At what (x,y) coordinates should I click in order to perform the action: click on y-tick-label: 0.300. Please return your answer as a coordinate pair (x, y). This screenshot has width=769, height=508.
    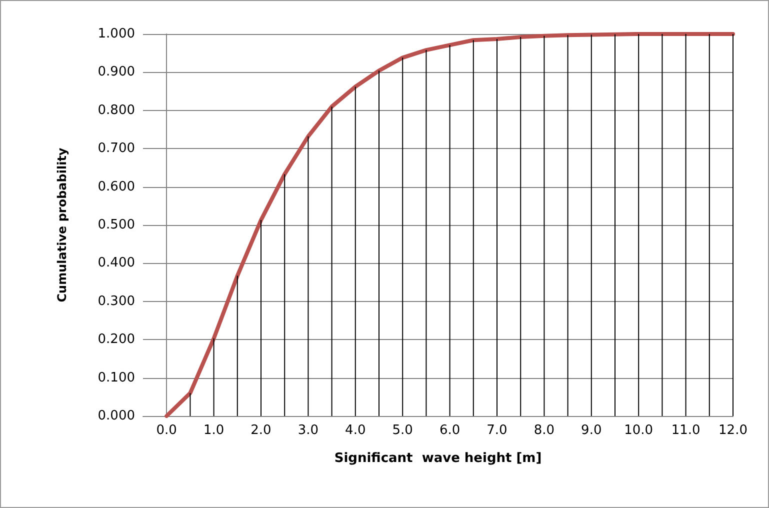
    Looking at the image, I should click on (116, 301).